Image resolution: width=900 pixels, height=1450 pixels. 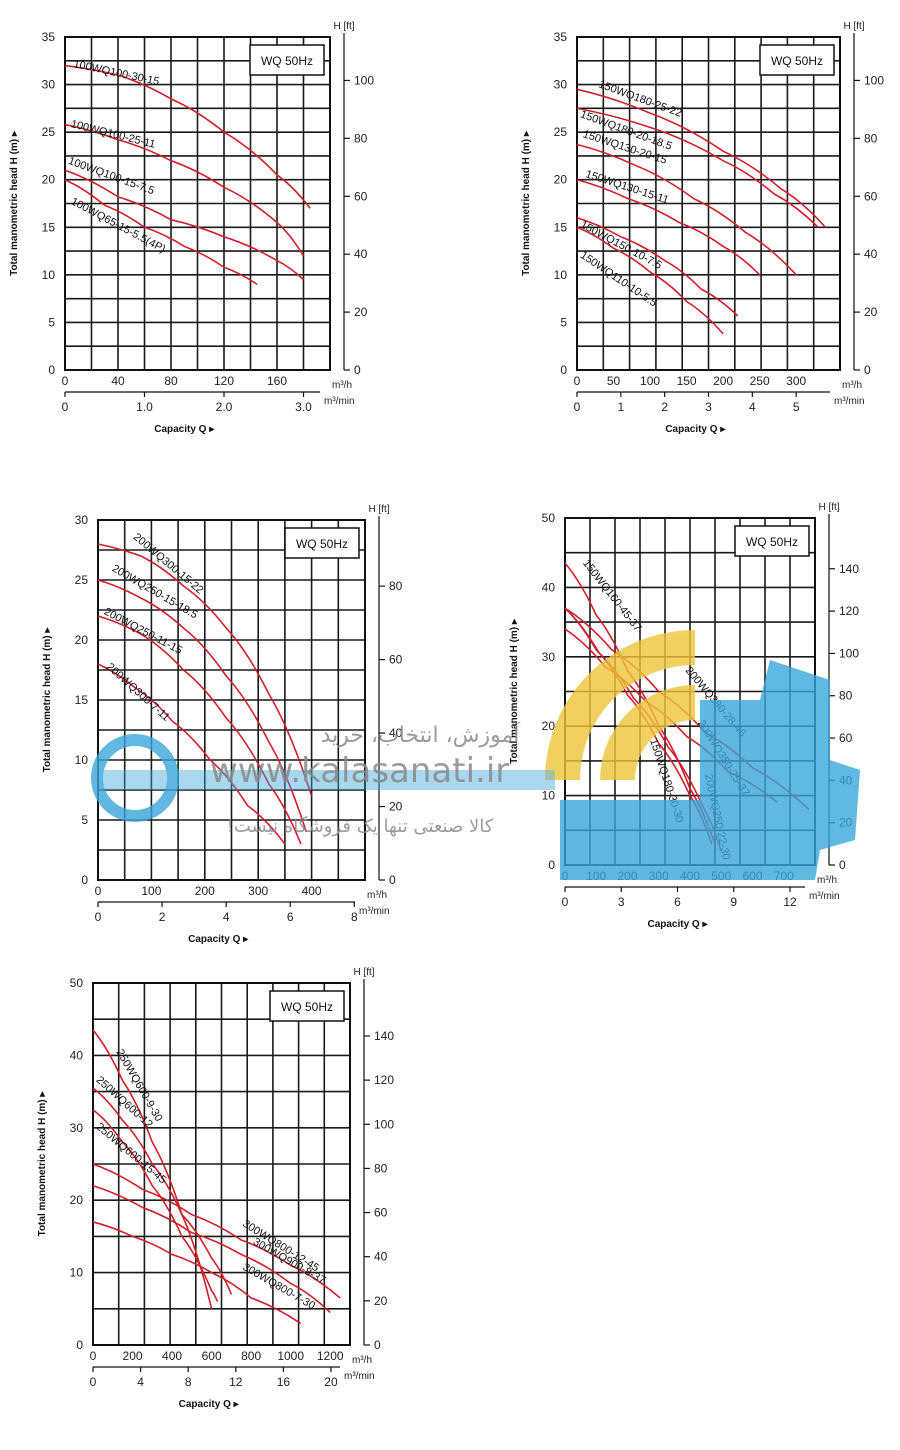 I want to click on x-tick-label: 120, so click(x=224, y=381).